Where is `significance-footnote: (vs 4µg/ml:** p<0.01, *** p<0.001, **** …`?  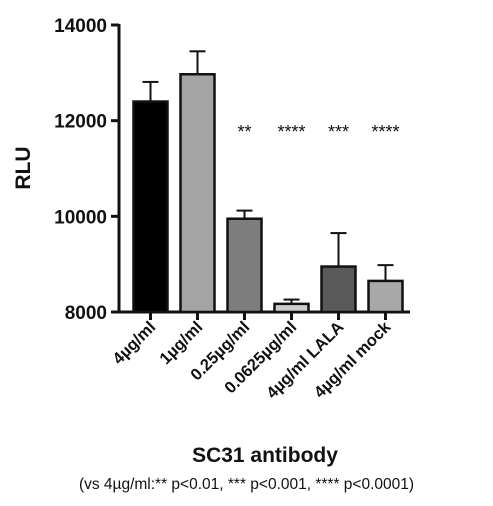 significance-footnote: (vs 4µg/ml:** p<0.01, *** p<0.001, **** … is located at coordinates (246, 484).